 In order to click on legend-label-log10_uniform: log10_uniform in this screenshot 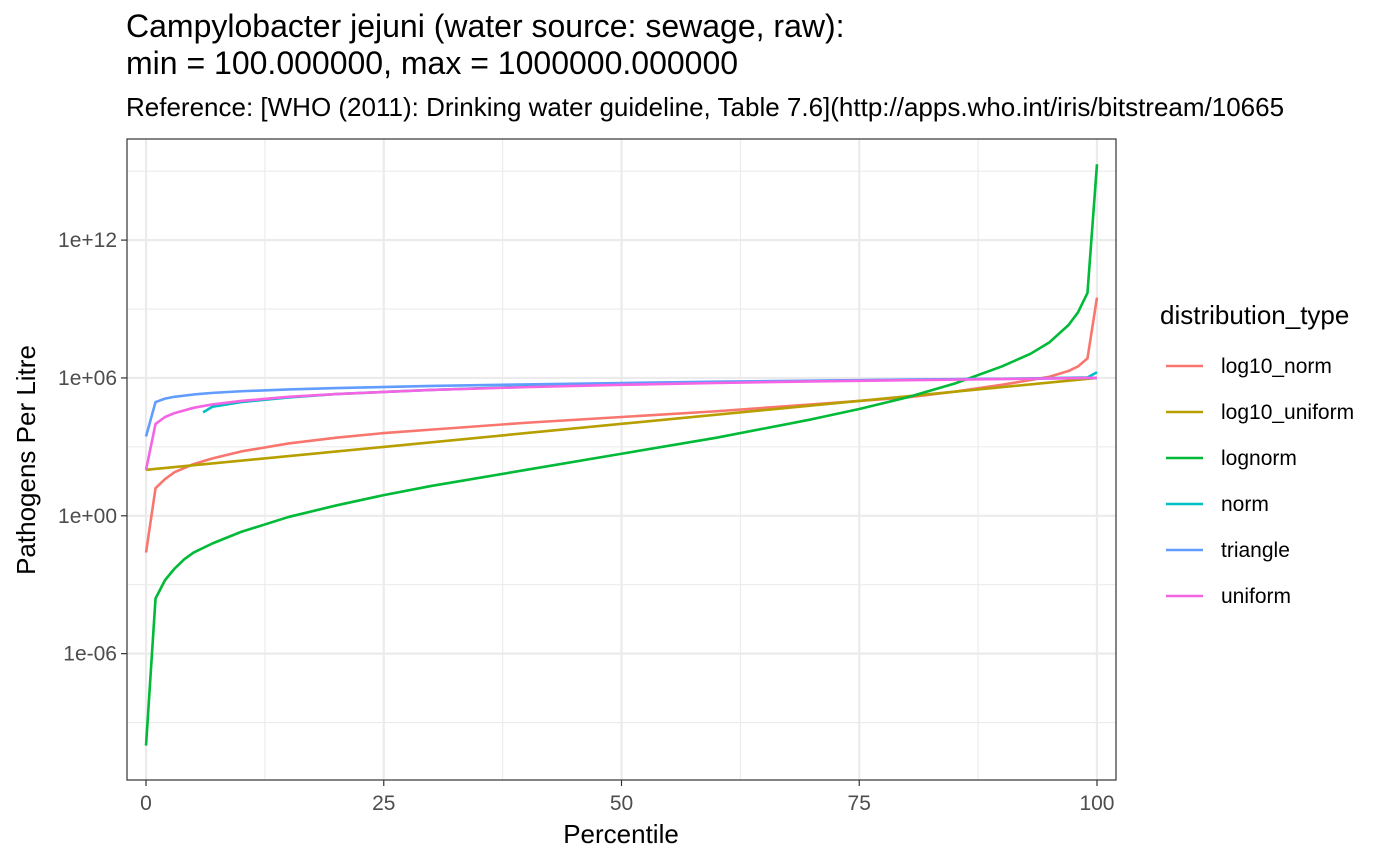, I will do `click(1287, 412)`.